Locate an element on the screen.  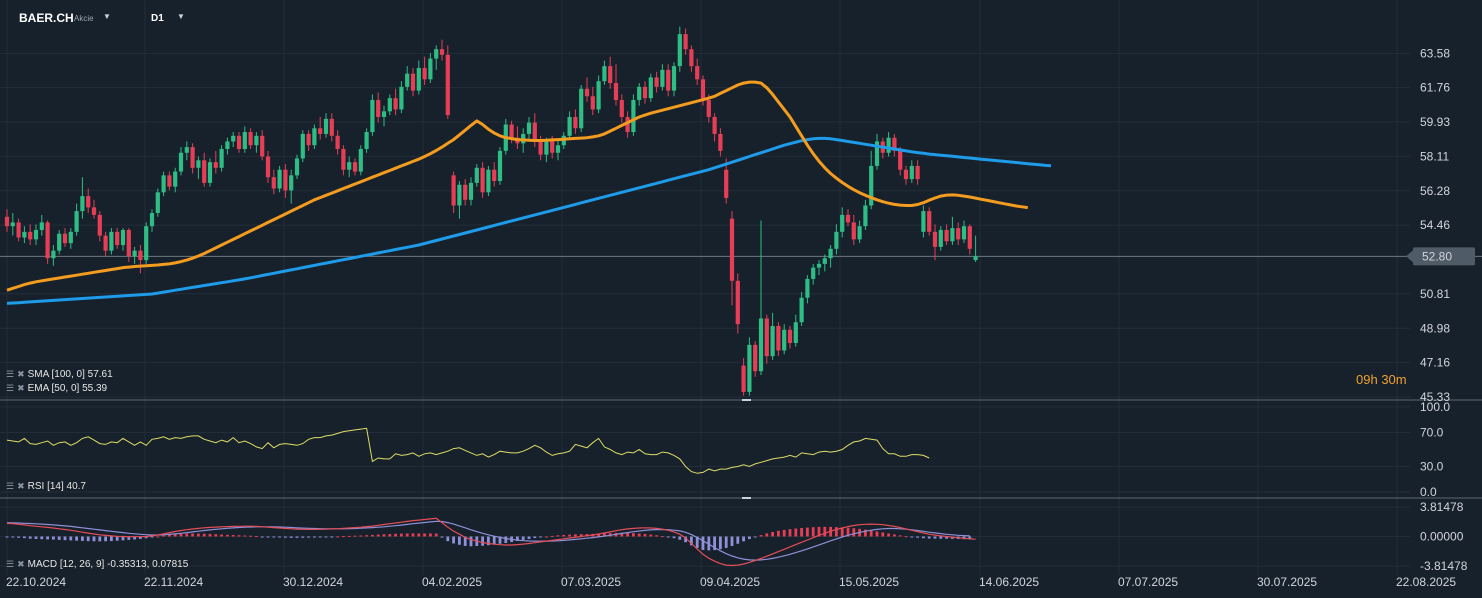
countdown-minutes: 30 is located at coordinates (1388, 379).